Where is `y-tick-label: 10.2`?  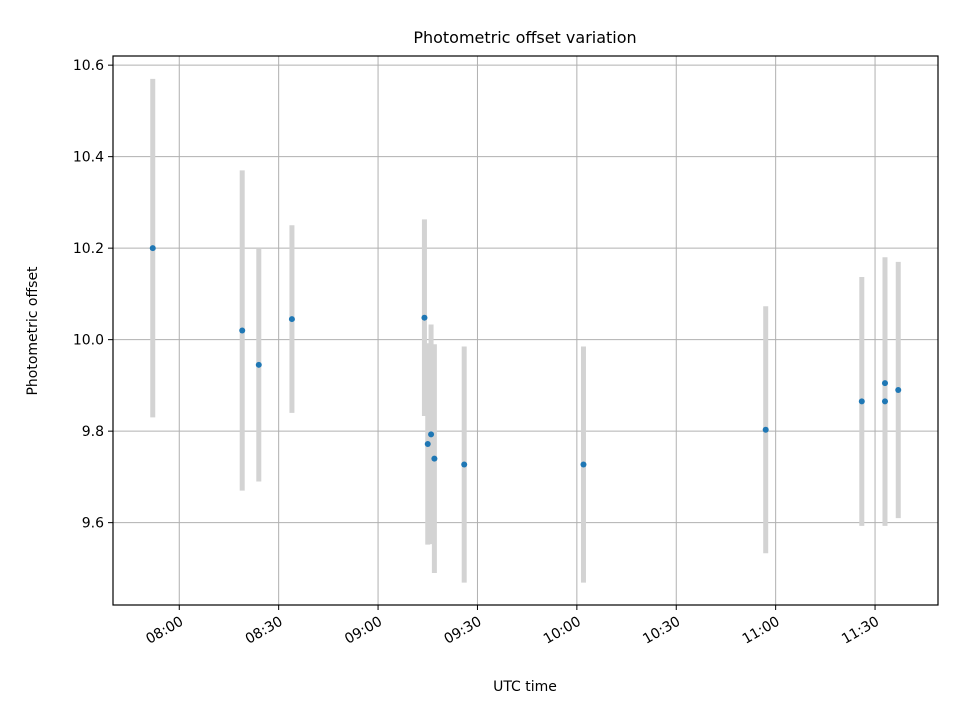
y-tick-label: 10.2 is located at coordinates (88, 249).